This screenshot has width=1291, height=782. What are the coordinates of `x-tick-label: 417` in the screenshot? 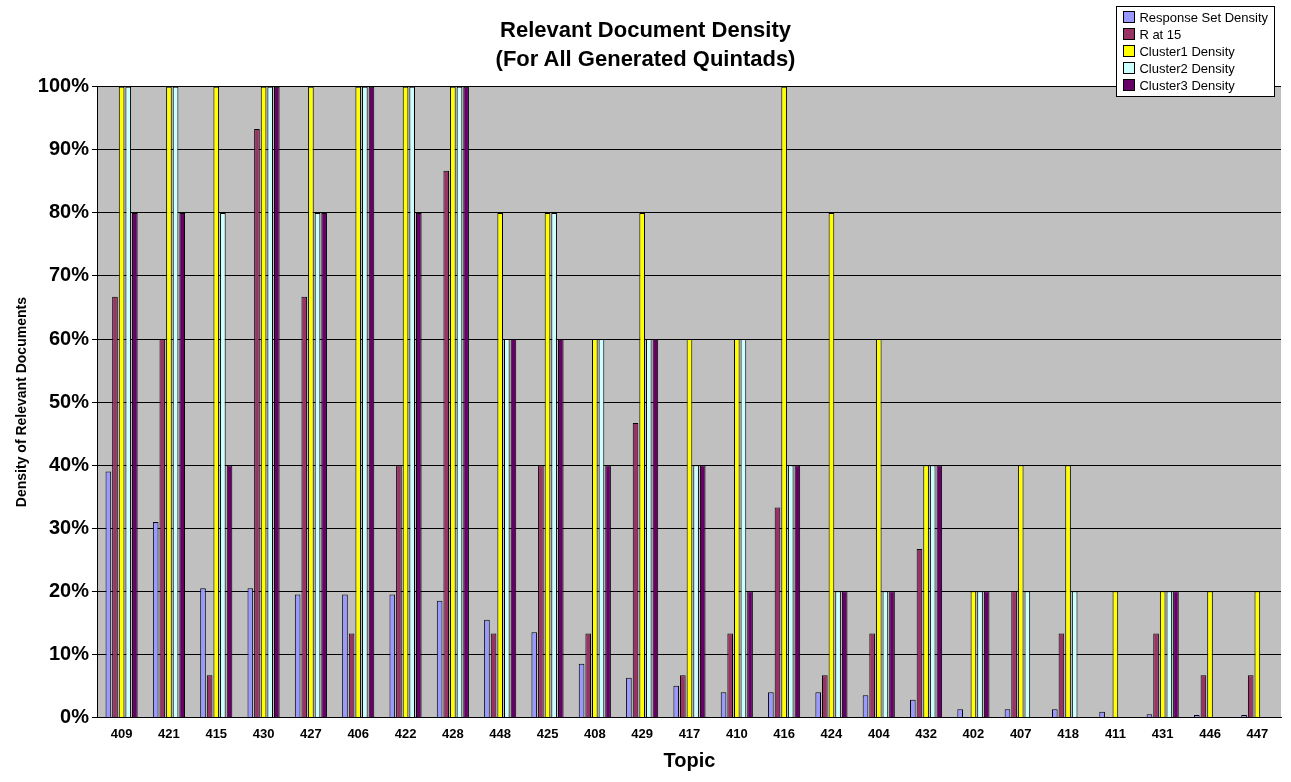 It's located at (689, 733).